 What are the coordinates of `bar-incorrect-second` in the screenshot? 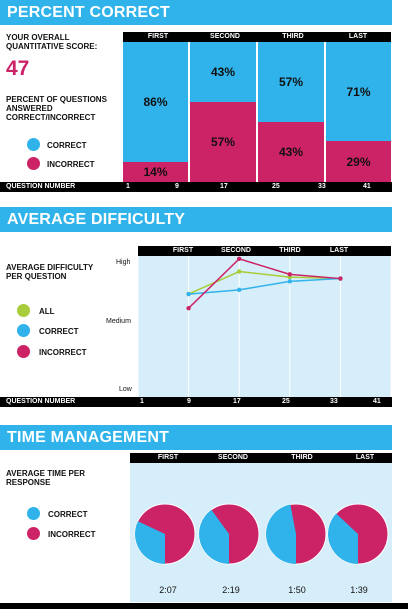 It's located at (223, 142).